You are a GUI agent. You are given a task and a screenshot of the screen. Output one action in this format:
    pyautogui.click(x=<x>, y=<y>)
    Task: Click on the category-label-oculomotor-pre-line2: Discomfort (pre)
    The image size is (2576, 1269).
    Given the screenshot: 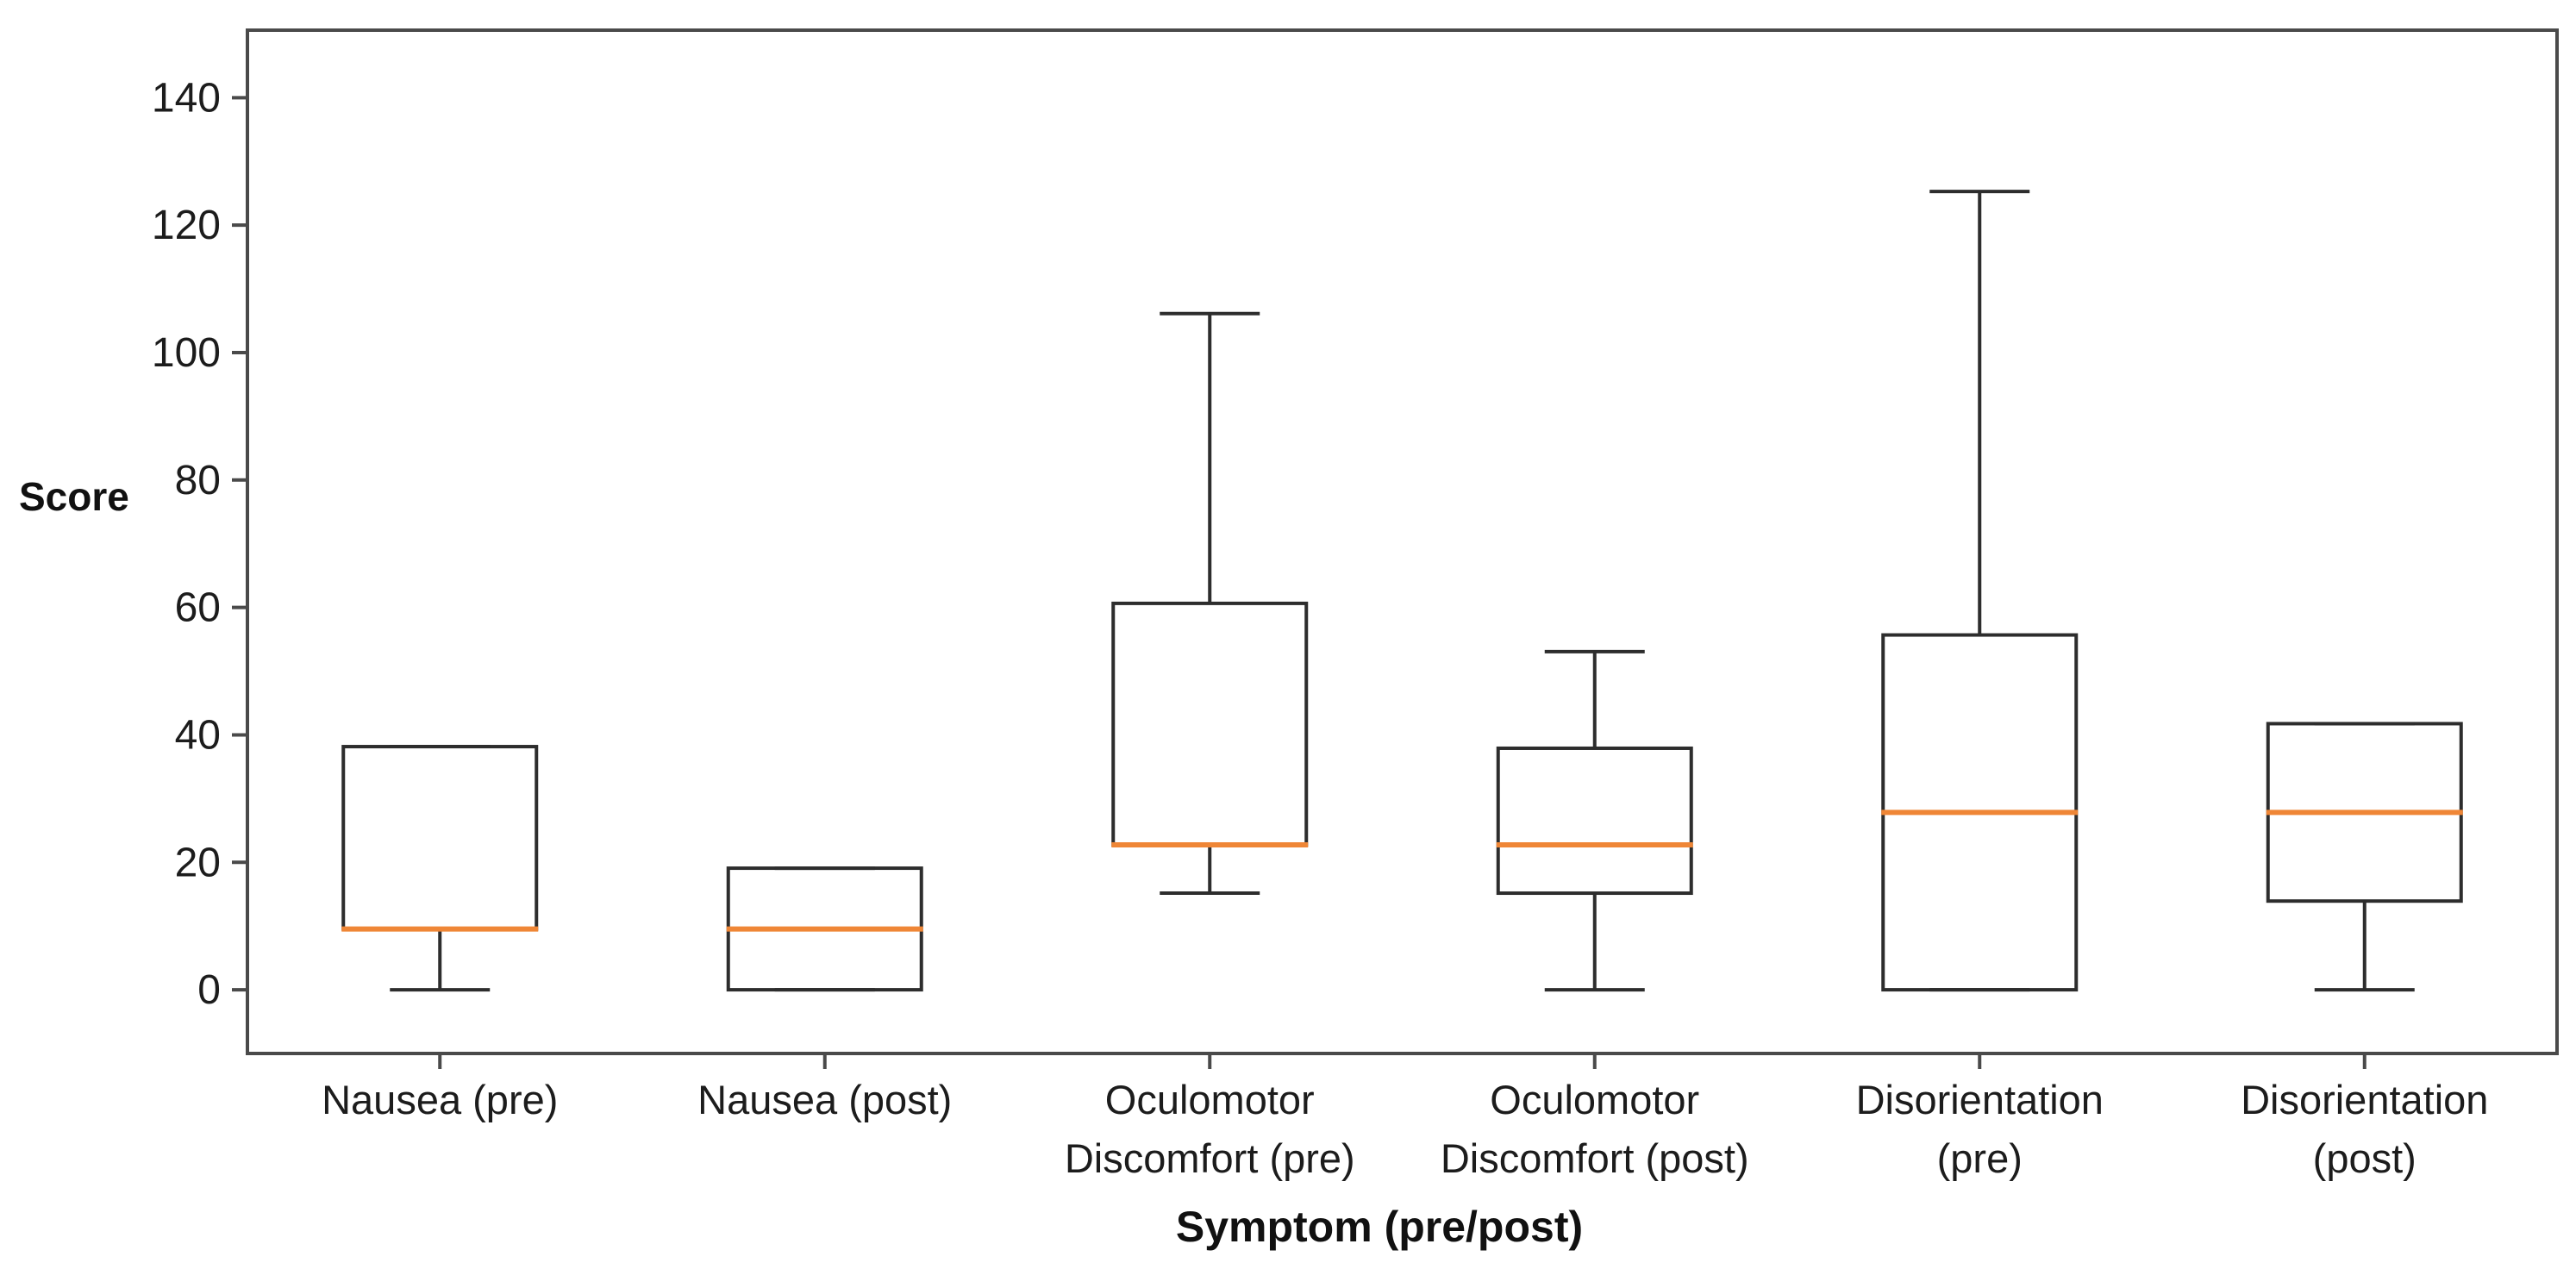 What is the action you would take?
    pyautogui.click(x=1210, y=1158)
    